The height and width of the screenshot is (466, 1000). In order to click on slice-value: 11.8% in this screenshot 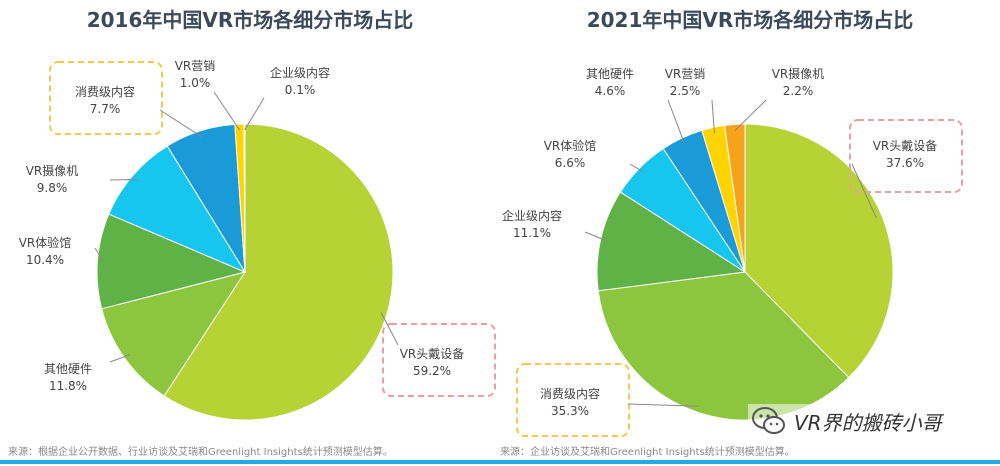, I will do `click(68, 386)`.